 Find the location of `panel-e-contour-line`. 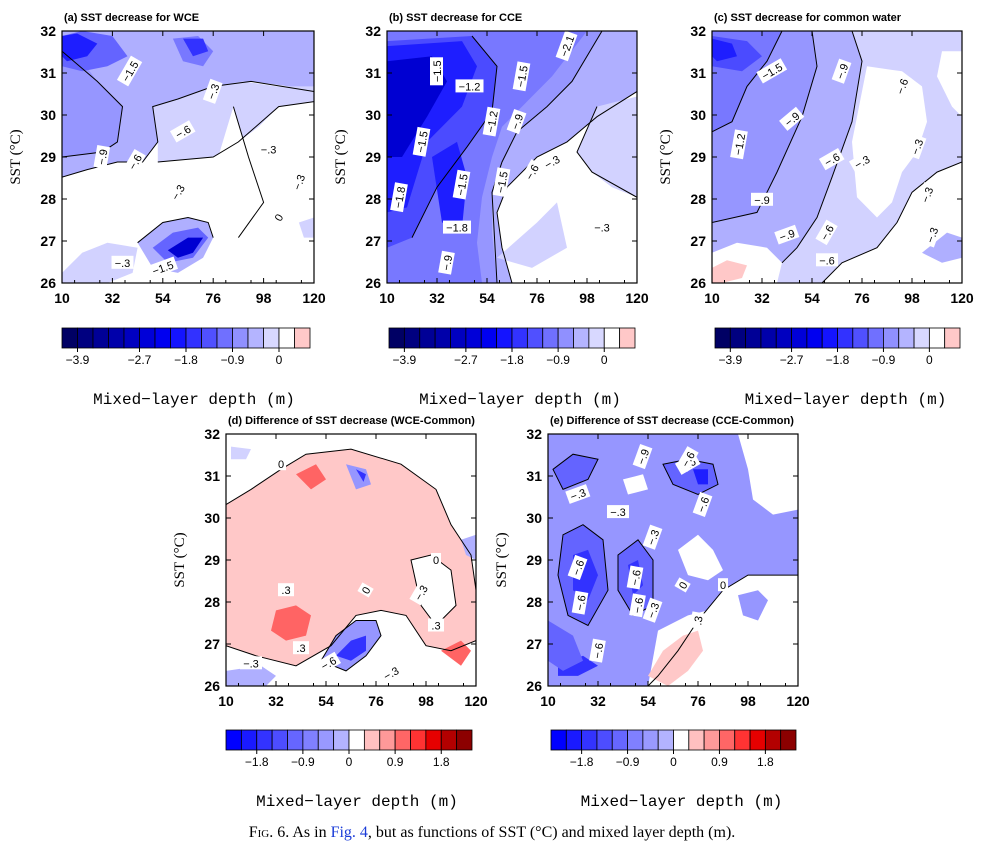

panel-e-contour-line is located at coordinates (575, 472).